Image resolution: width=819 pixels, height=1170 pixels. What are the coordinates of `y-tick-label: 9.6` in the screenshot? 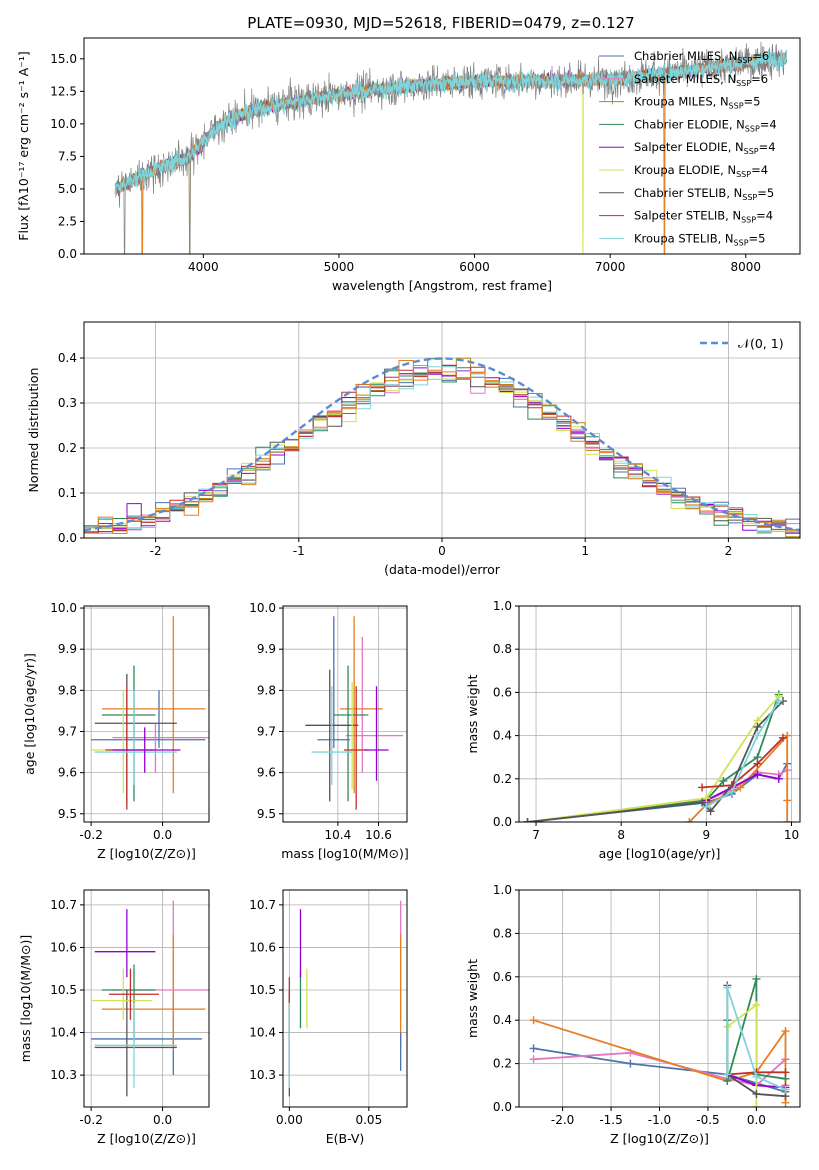 It's located at (266, 773).